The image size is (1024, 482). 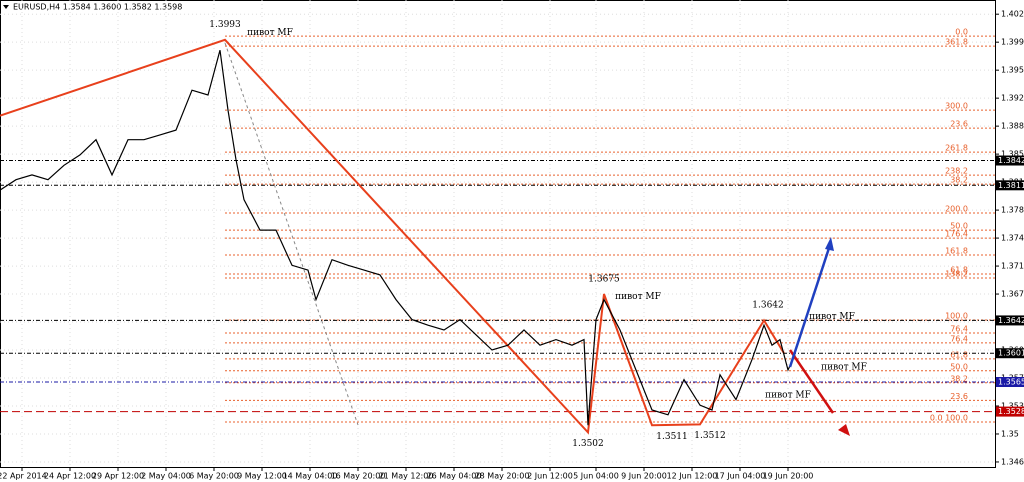 I want to click on y-tick-label: 1.378, so click(x=1012, y=210).